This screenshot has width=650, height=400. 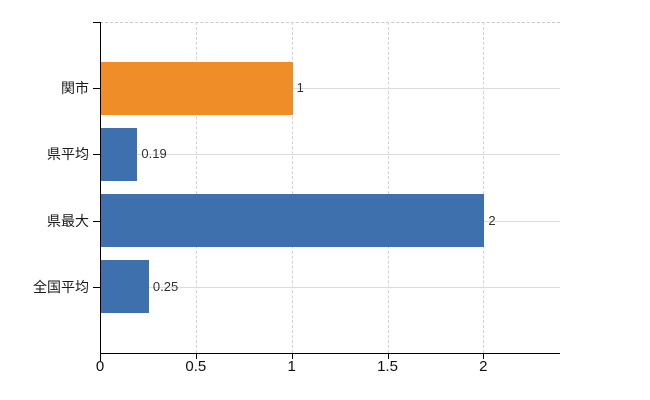 What do you see at coordinates (492, 220) in the screenshot?
I see `bar-value-label: 2` at bounding box center [492, 220].